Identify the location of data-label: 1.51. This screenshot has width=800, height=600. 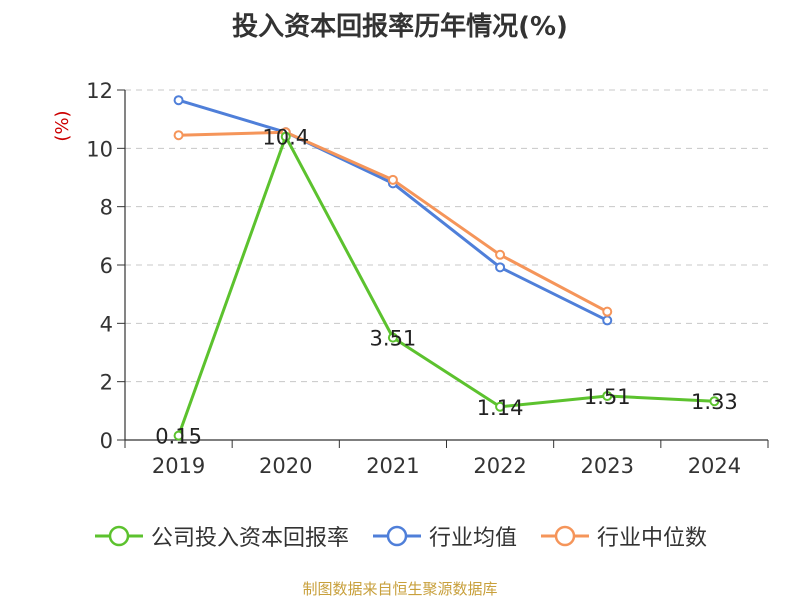
(607, 397).